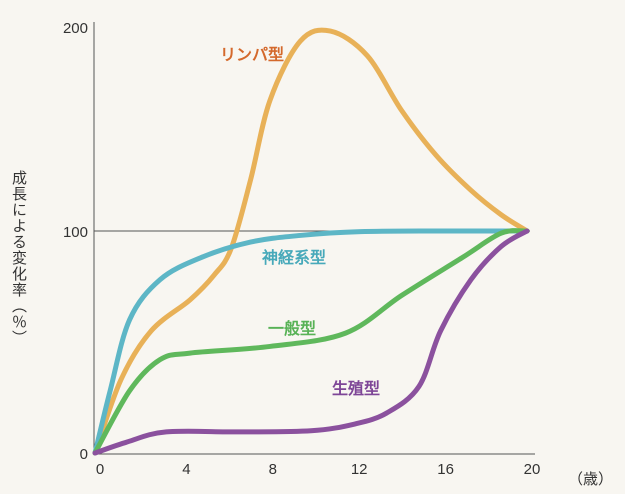 The height and width of the screenshot is (494, 625). Describe the element at coordinates (75, 28) in the screenshot. I see `y-tick-label: 200` at that location.